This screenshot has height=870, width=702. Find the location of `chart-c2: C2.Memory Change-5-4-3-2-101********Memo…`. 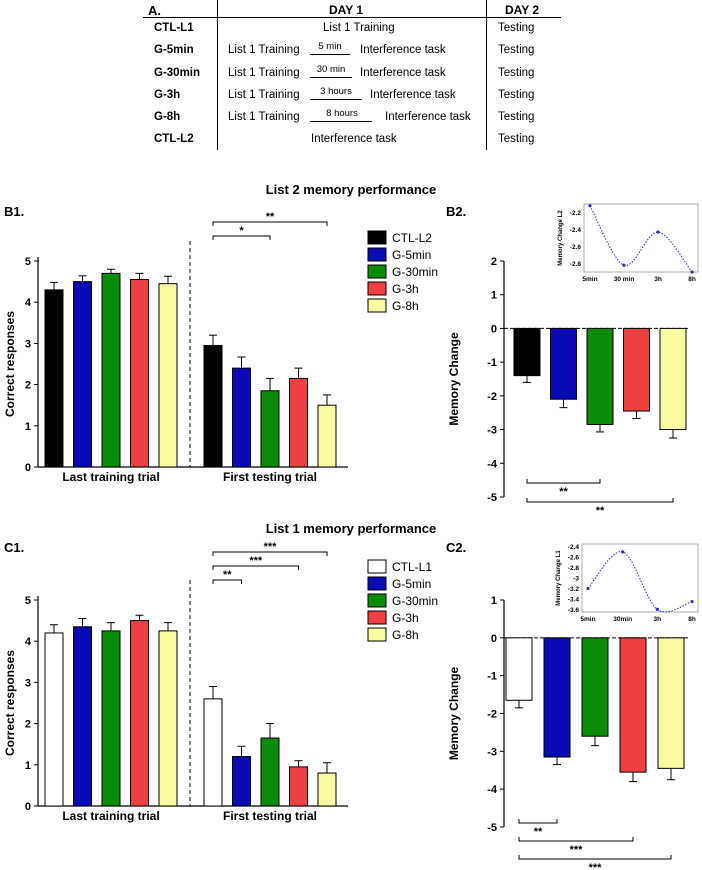

chart-c2: C2.Memory Change-5-4-3-2-101********Memo… is located at coordinates (572, 705).